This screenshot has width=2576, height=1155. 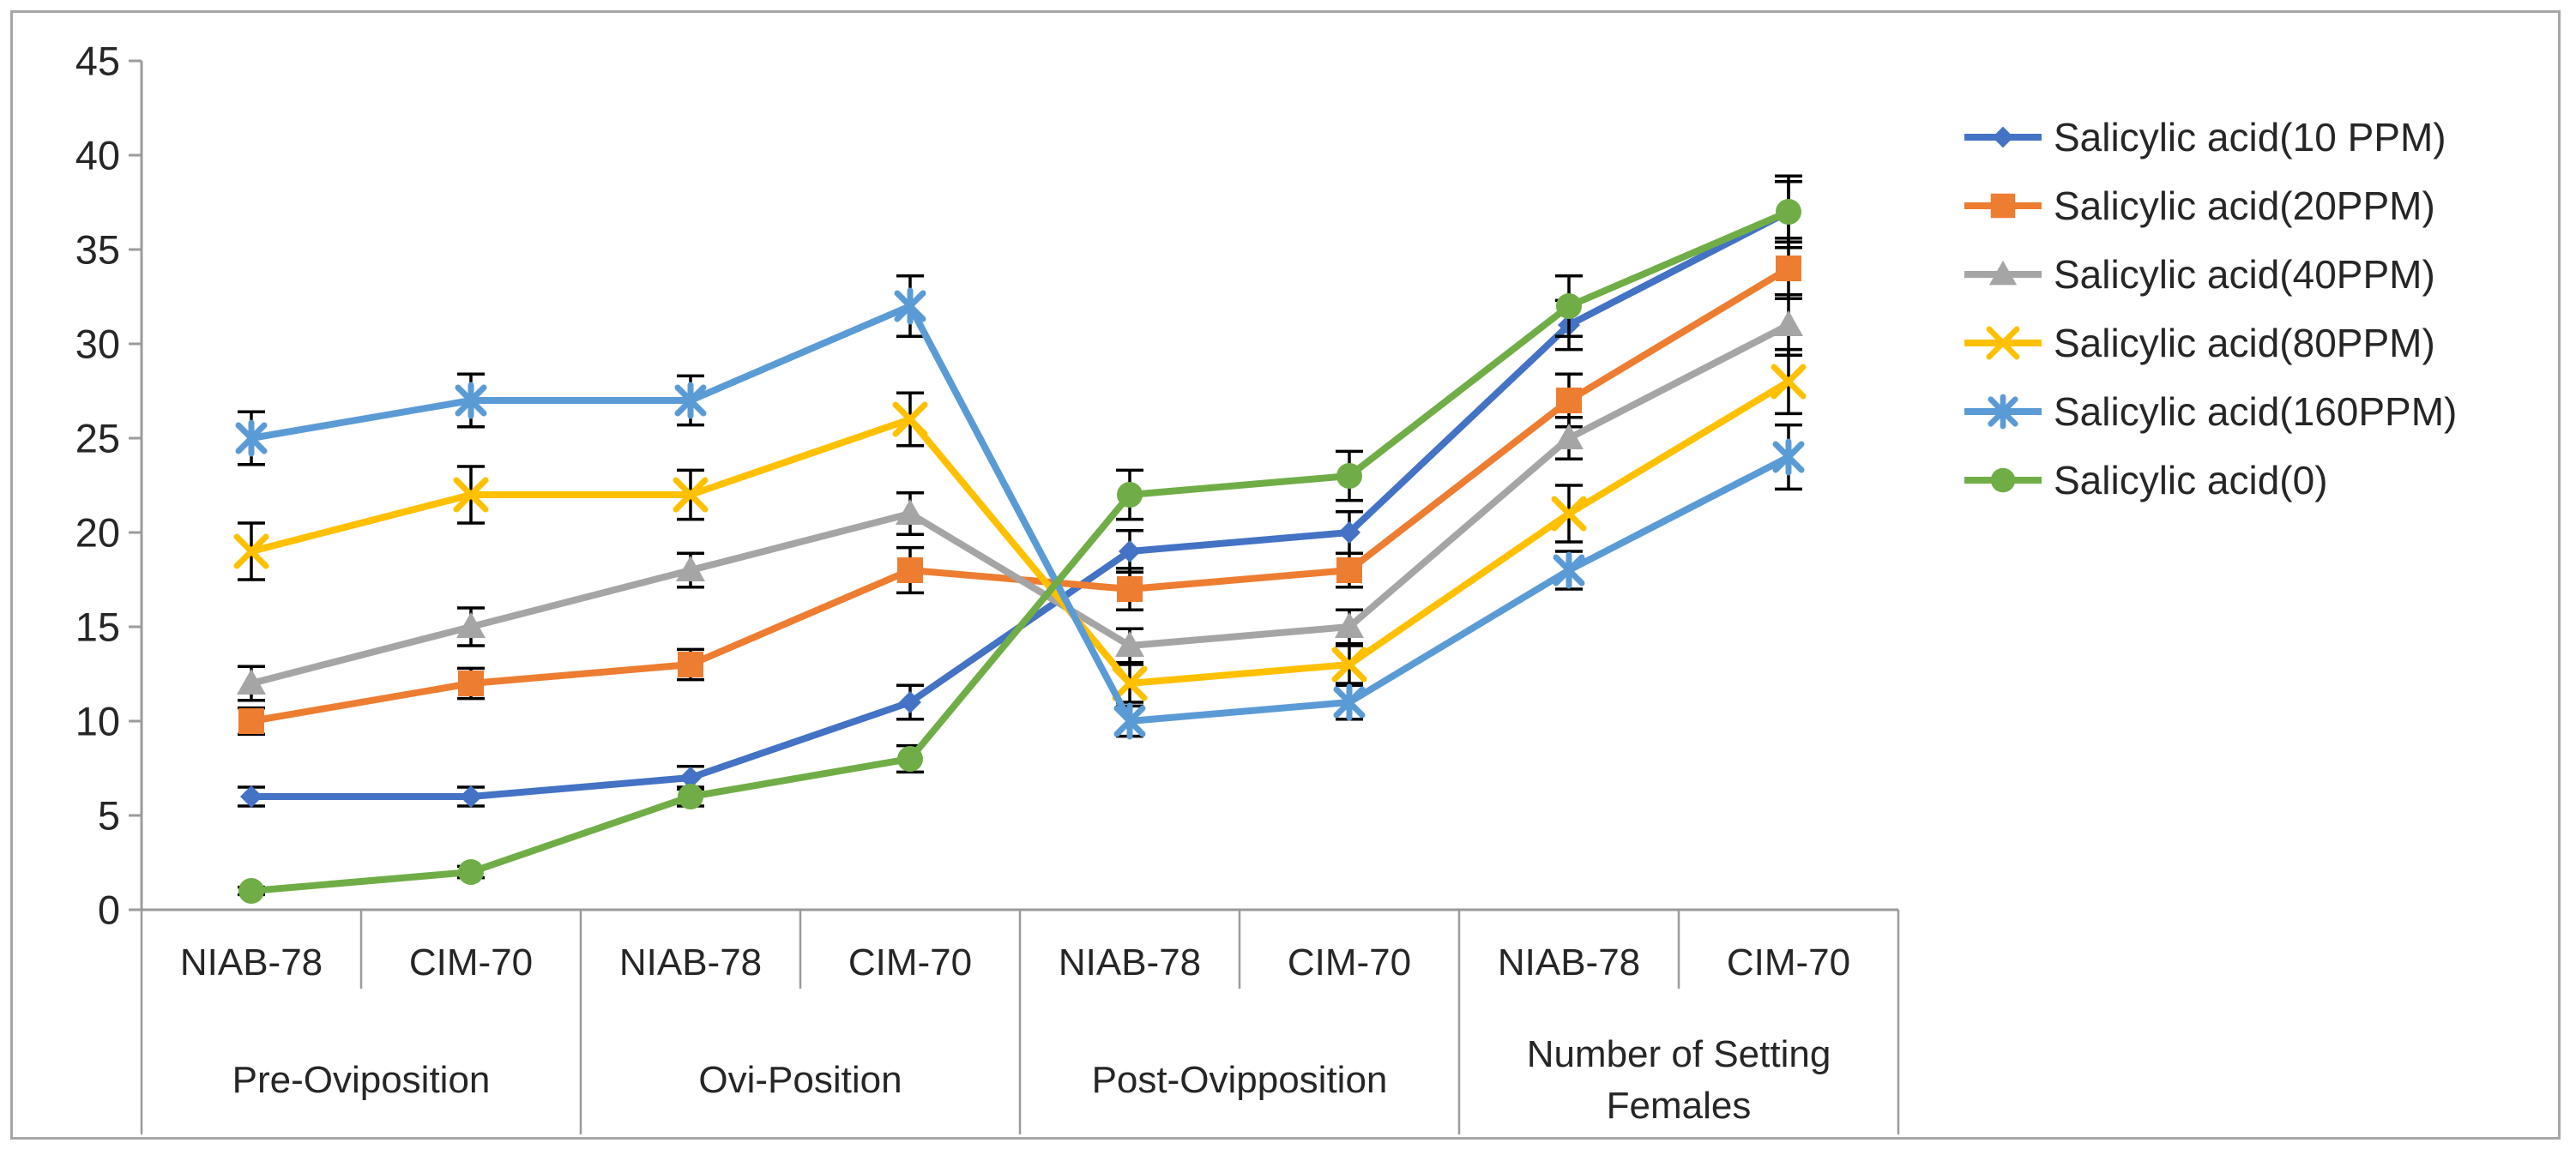 I want to click on y-tick-label: 5, so click(x=108, y=815).